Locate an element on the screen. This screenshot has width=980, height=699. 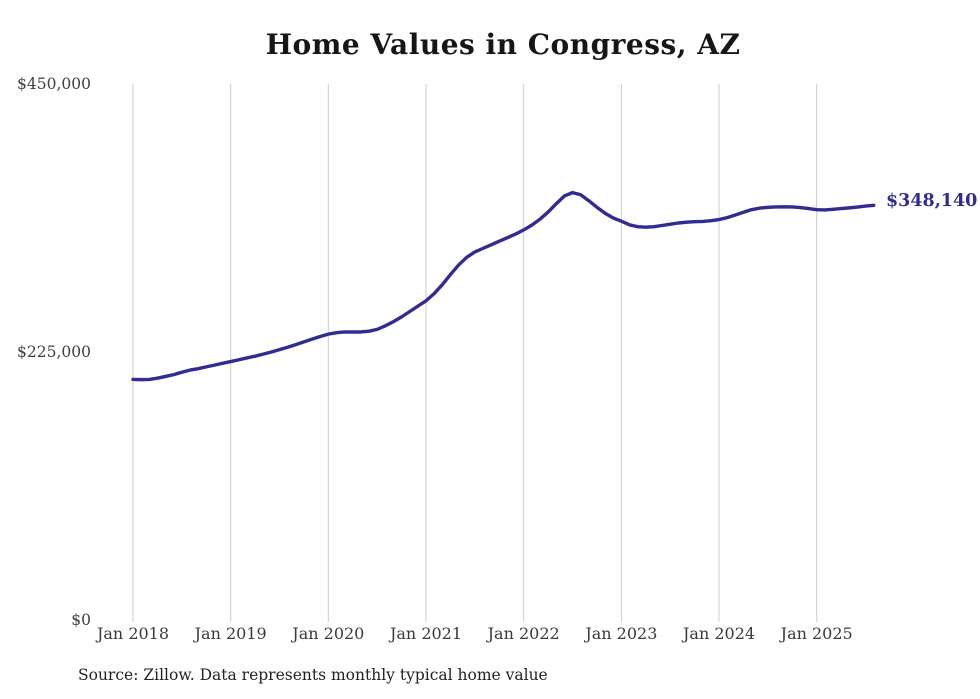
x-tick-label: Jan 2023 is located at coordinates (621, 633).